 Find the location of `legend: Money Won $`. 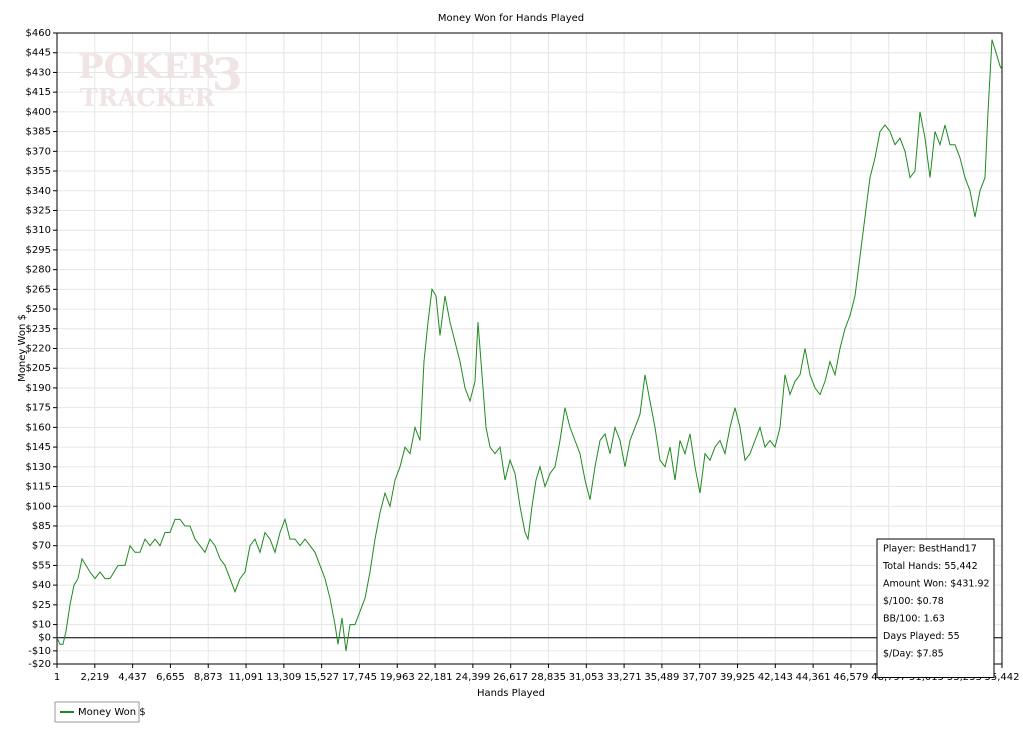

legend: Money Won $ is located at coordinates (100, 712).